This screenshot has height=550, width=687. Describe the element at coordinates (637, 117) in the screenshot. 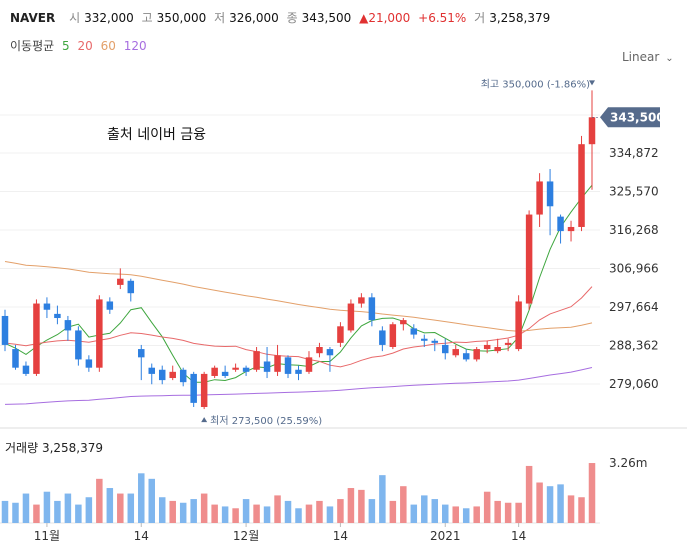

I see `current-price-tag-label: 343,500` at that location.